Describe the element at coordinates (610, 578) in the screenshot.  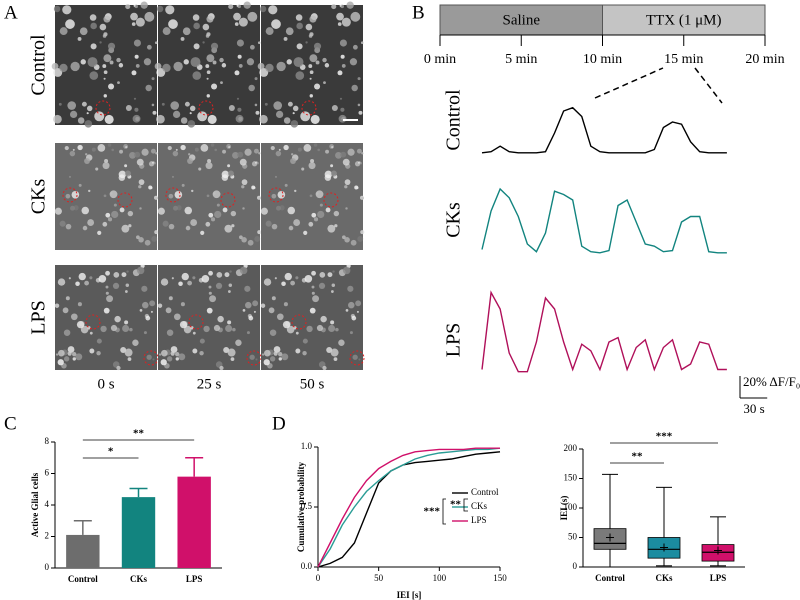
I see `x-tick-label: Control` at that location.